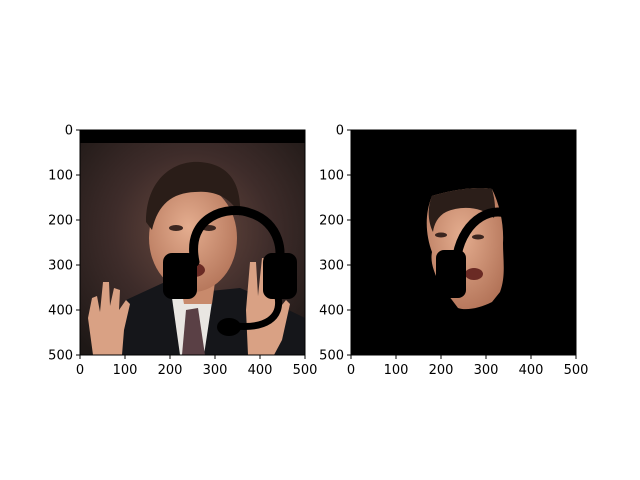 The width and height of the screenshot is (640, 480). Describe the element at coordinates (478, 237) in the screenshot. I see `cutout-eye-right` at that location.